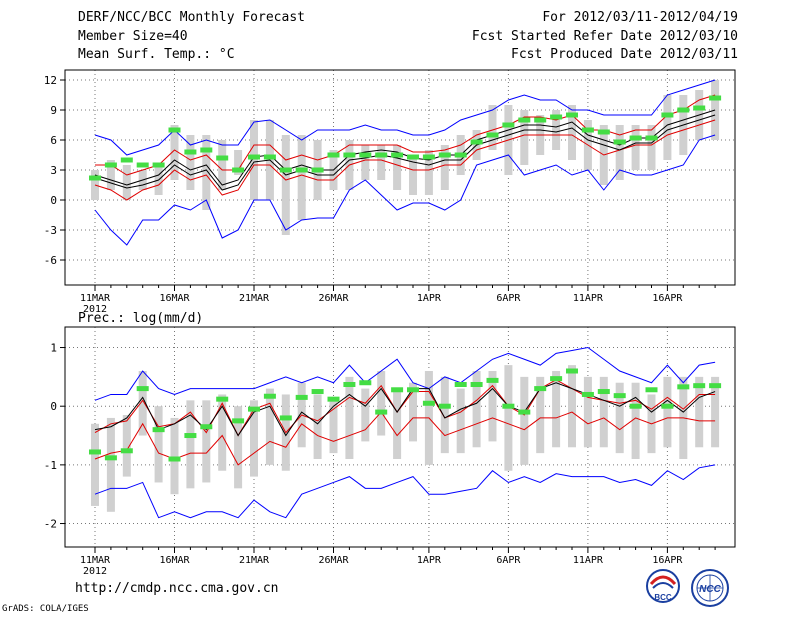 This screenshot has height=618, width=800. What do you see at coordinates (405, 152) in the screenshot?
I see `series-mean2-line` at bounding box center [405, 152].